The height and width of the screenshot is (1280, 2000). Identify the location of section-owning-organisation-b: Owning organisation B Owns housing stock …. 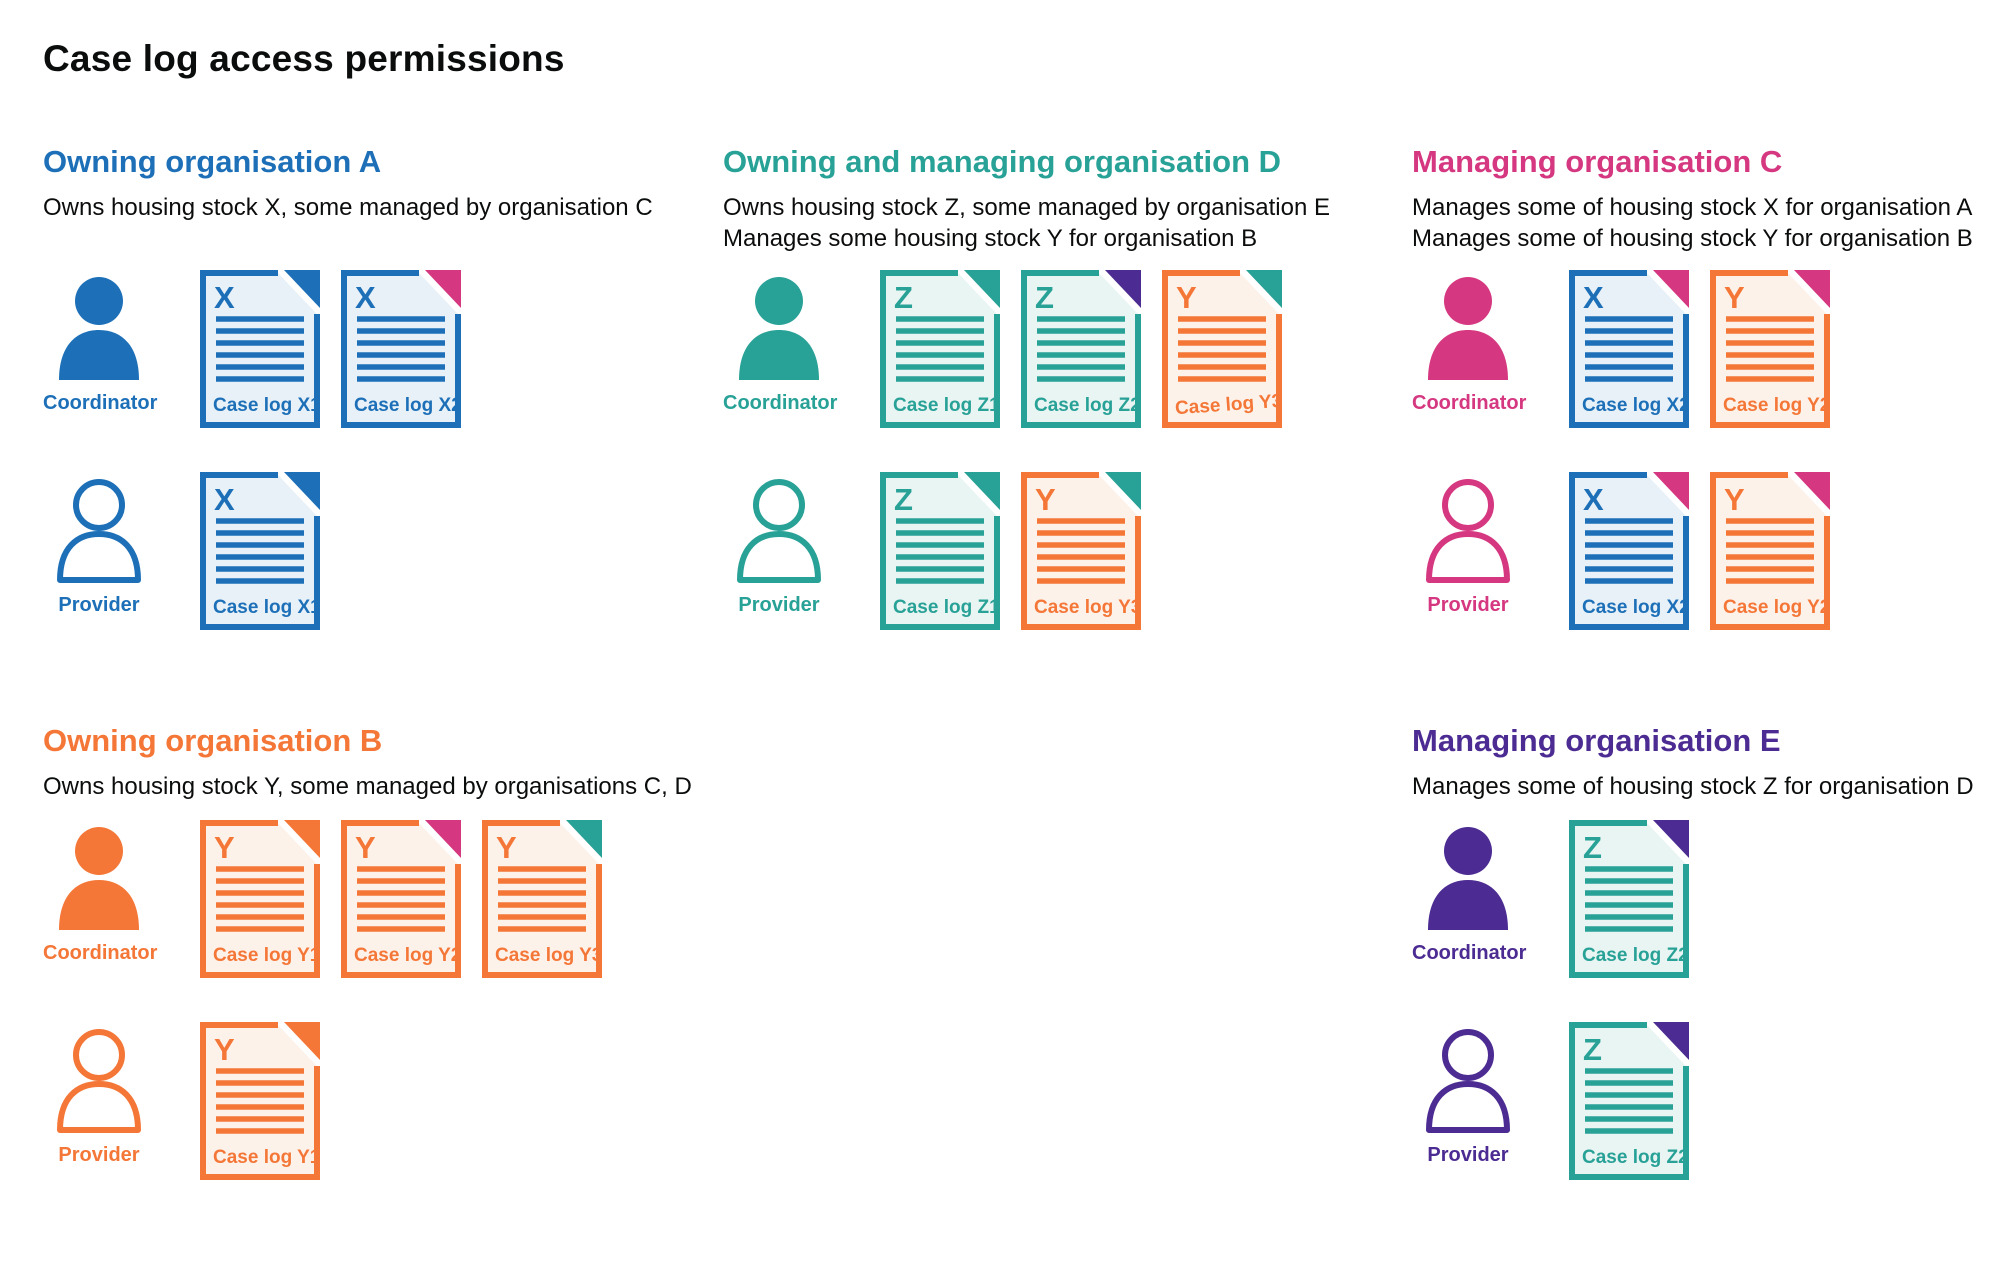
(388, 951).